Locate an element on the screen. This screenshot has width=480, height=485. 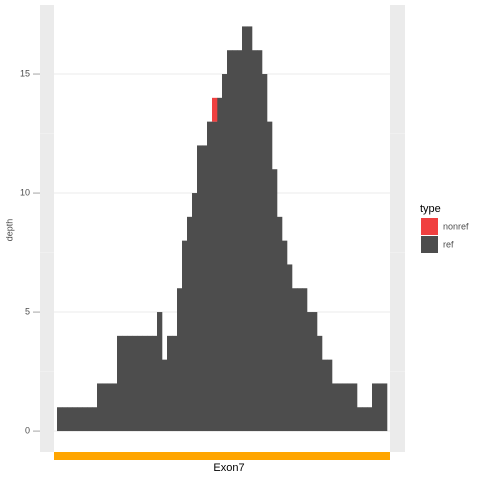
y-tick-label: 5 is located at coordinates (27, 311).